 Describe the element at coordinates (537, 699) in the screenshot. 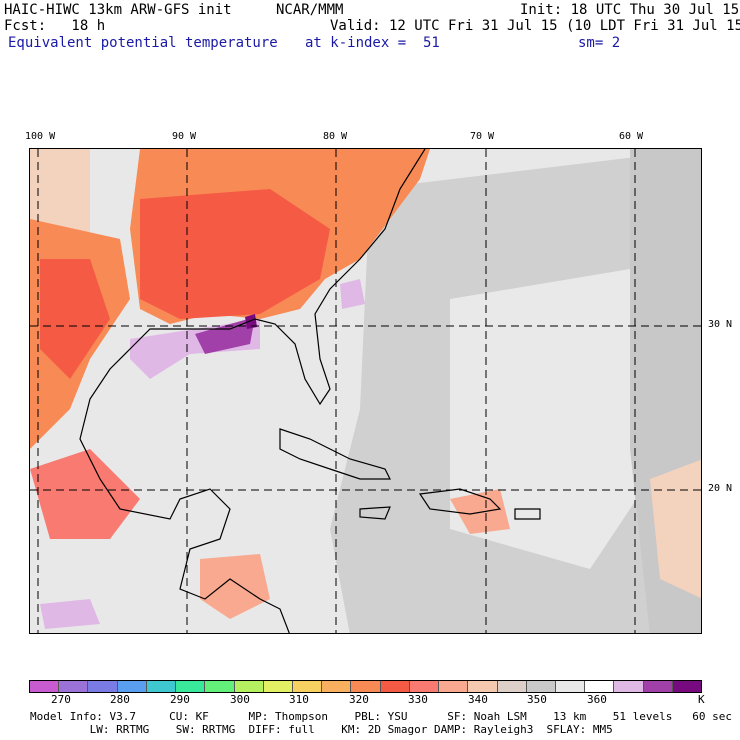

I see `colorbar-label-350: 350` at that location.